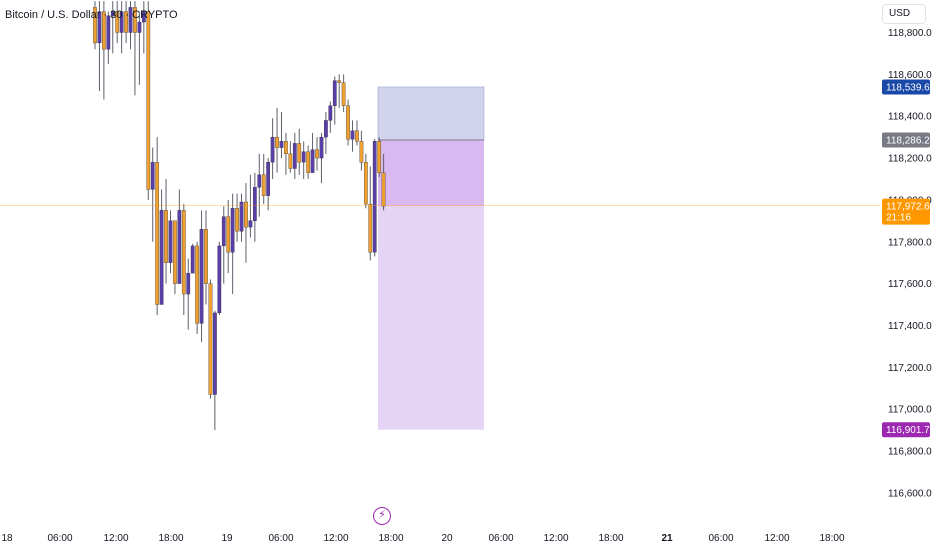 The width and height of the screenshot is (932, 550). What do you see at coordinates (227, 538) in the screenshot?
I see `time-tick-label: 19` at bounding box center [227, 538].